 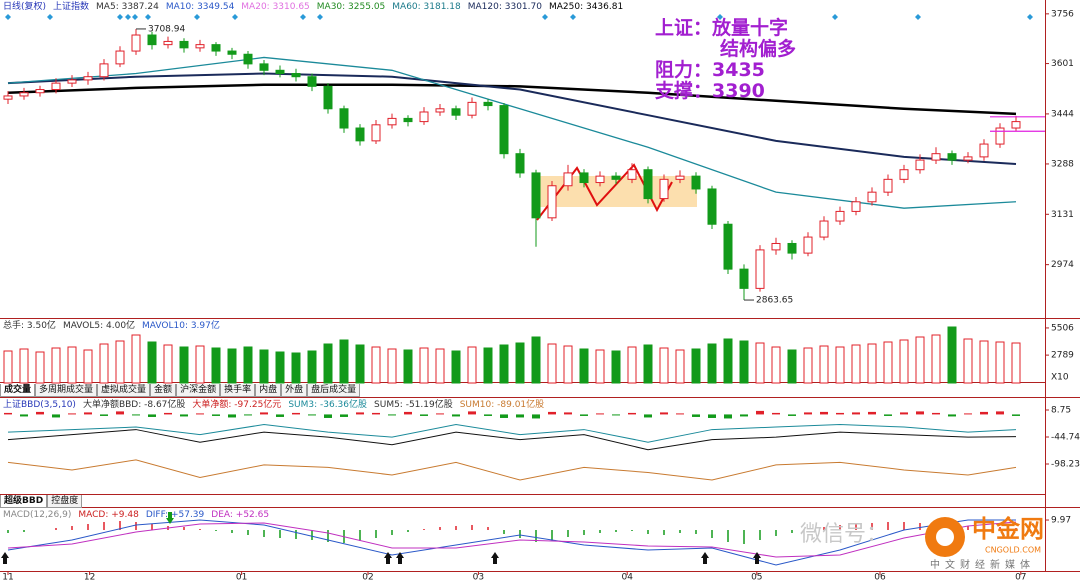 I want to click on tab: 虚拟成交量, so click(x=124, y=390).